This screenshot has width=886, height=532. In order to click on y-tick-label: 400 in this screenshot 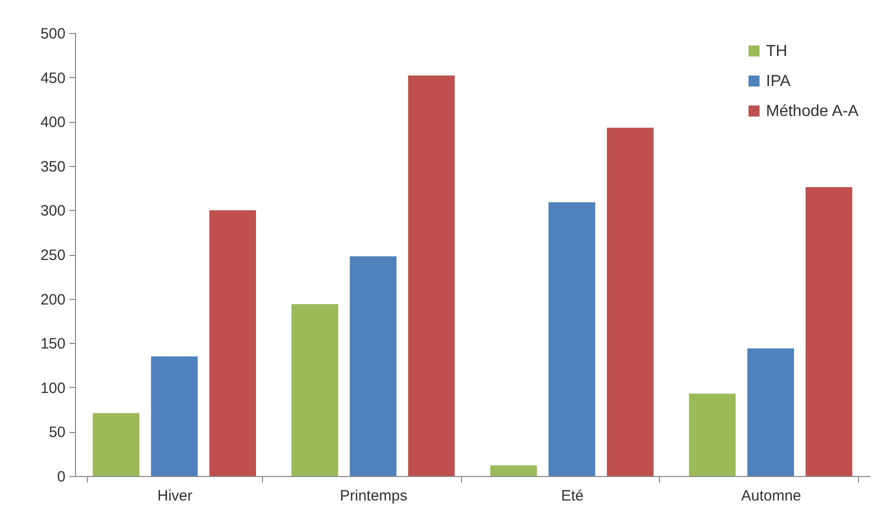, I will do `click(53, 123)`.